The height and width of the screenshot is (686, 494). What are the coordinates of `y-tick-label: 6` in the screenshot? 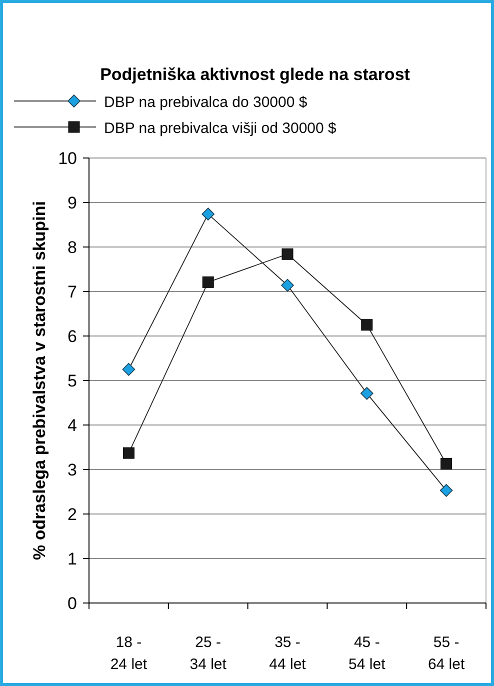 It's located at (72, 336).